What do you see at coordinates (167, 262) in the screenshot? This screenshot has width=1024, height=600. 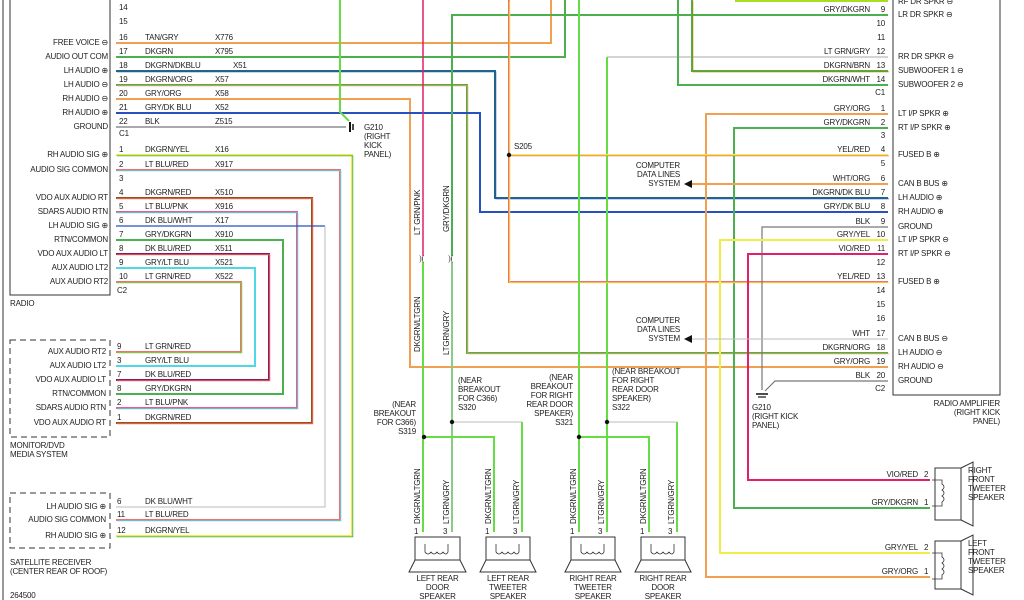 I see `radio-wire-color: GRY/LT BLU` at bounding box center [167, 262].